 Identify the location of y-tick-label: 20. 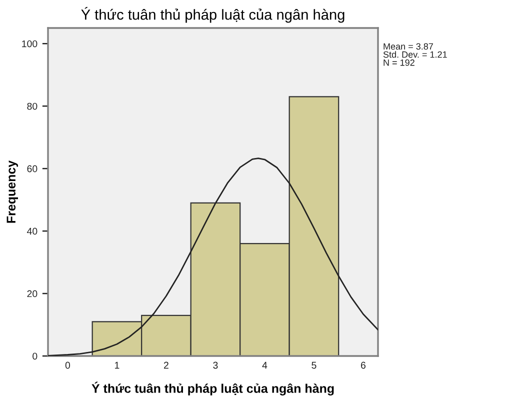
(32, 294).